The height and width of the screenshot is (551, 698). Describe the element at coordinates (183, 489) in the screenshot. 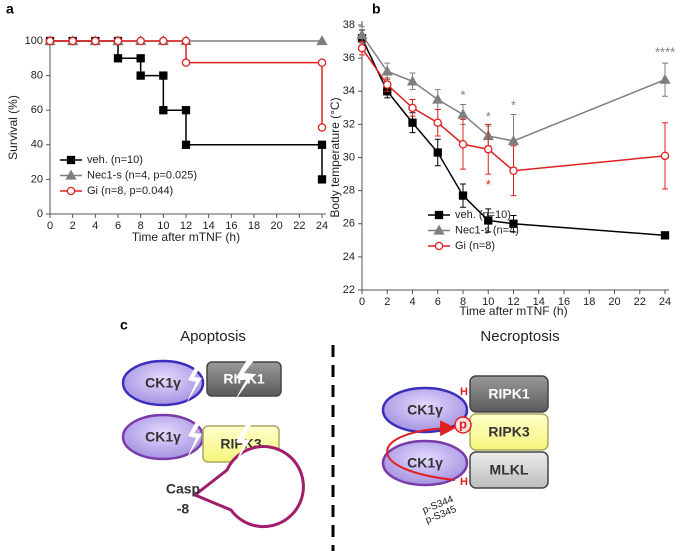

I see `casp8-label: Casp` at that location.